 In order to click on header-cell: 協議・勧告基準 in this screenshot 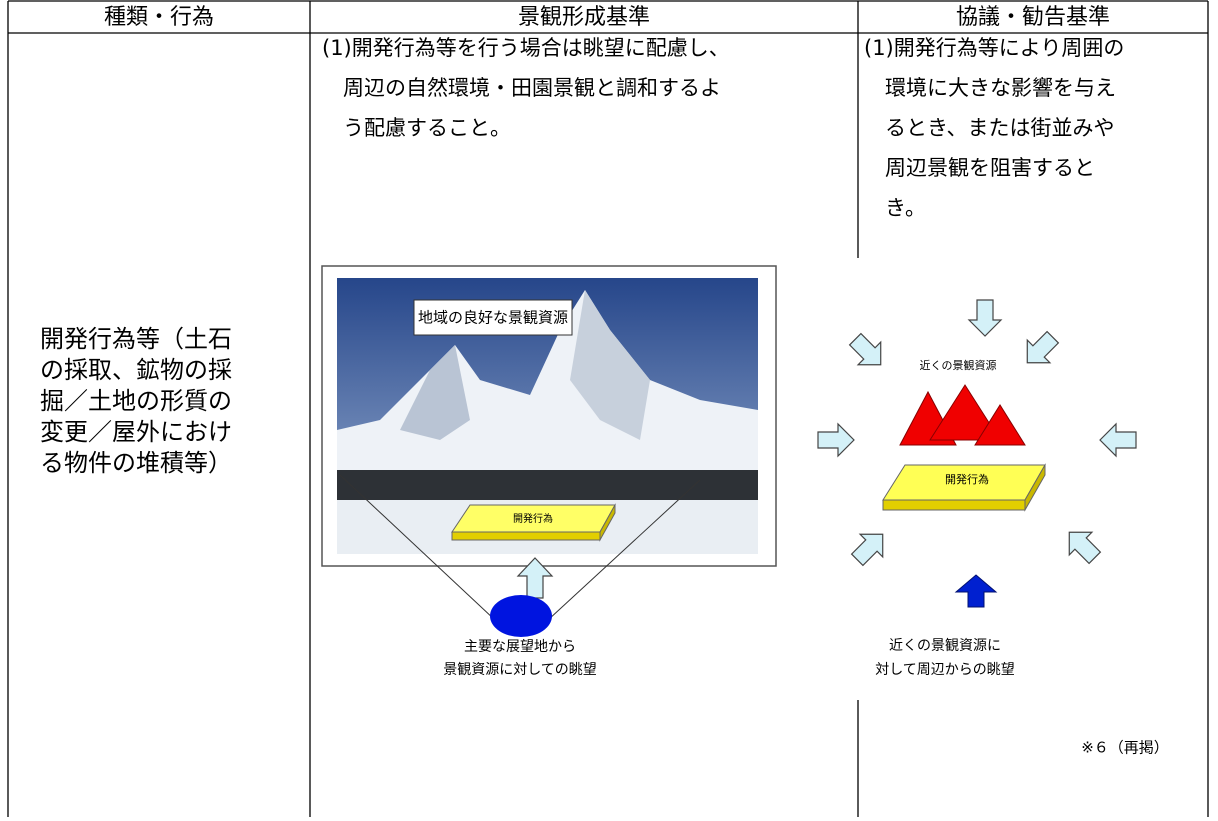, I will do `click(1033, 17)`.